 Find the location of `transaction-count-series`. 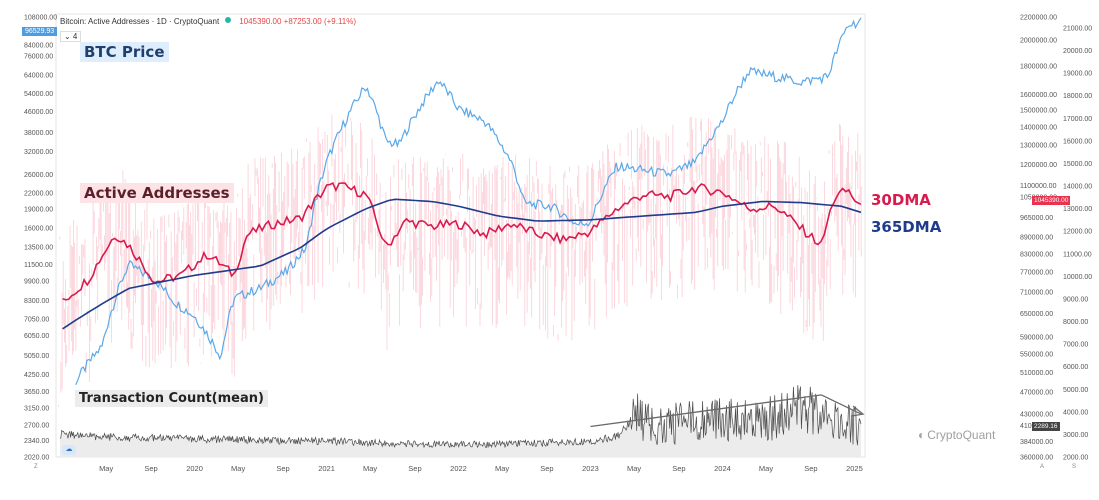

transaction-count-series is located at coordinates (460, 421).